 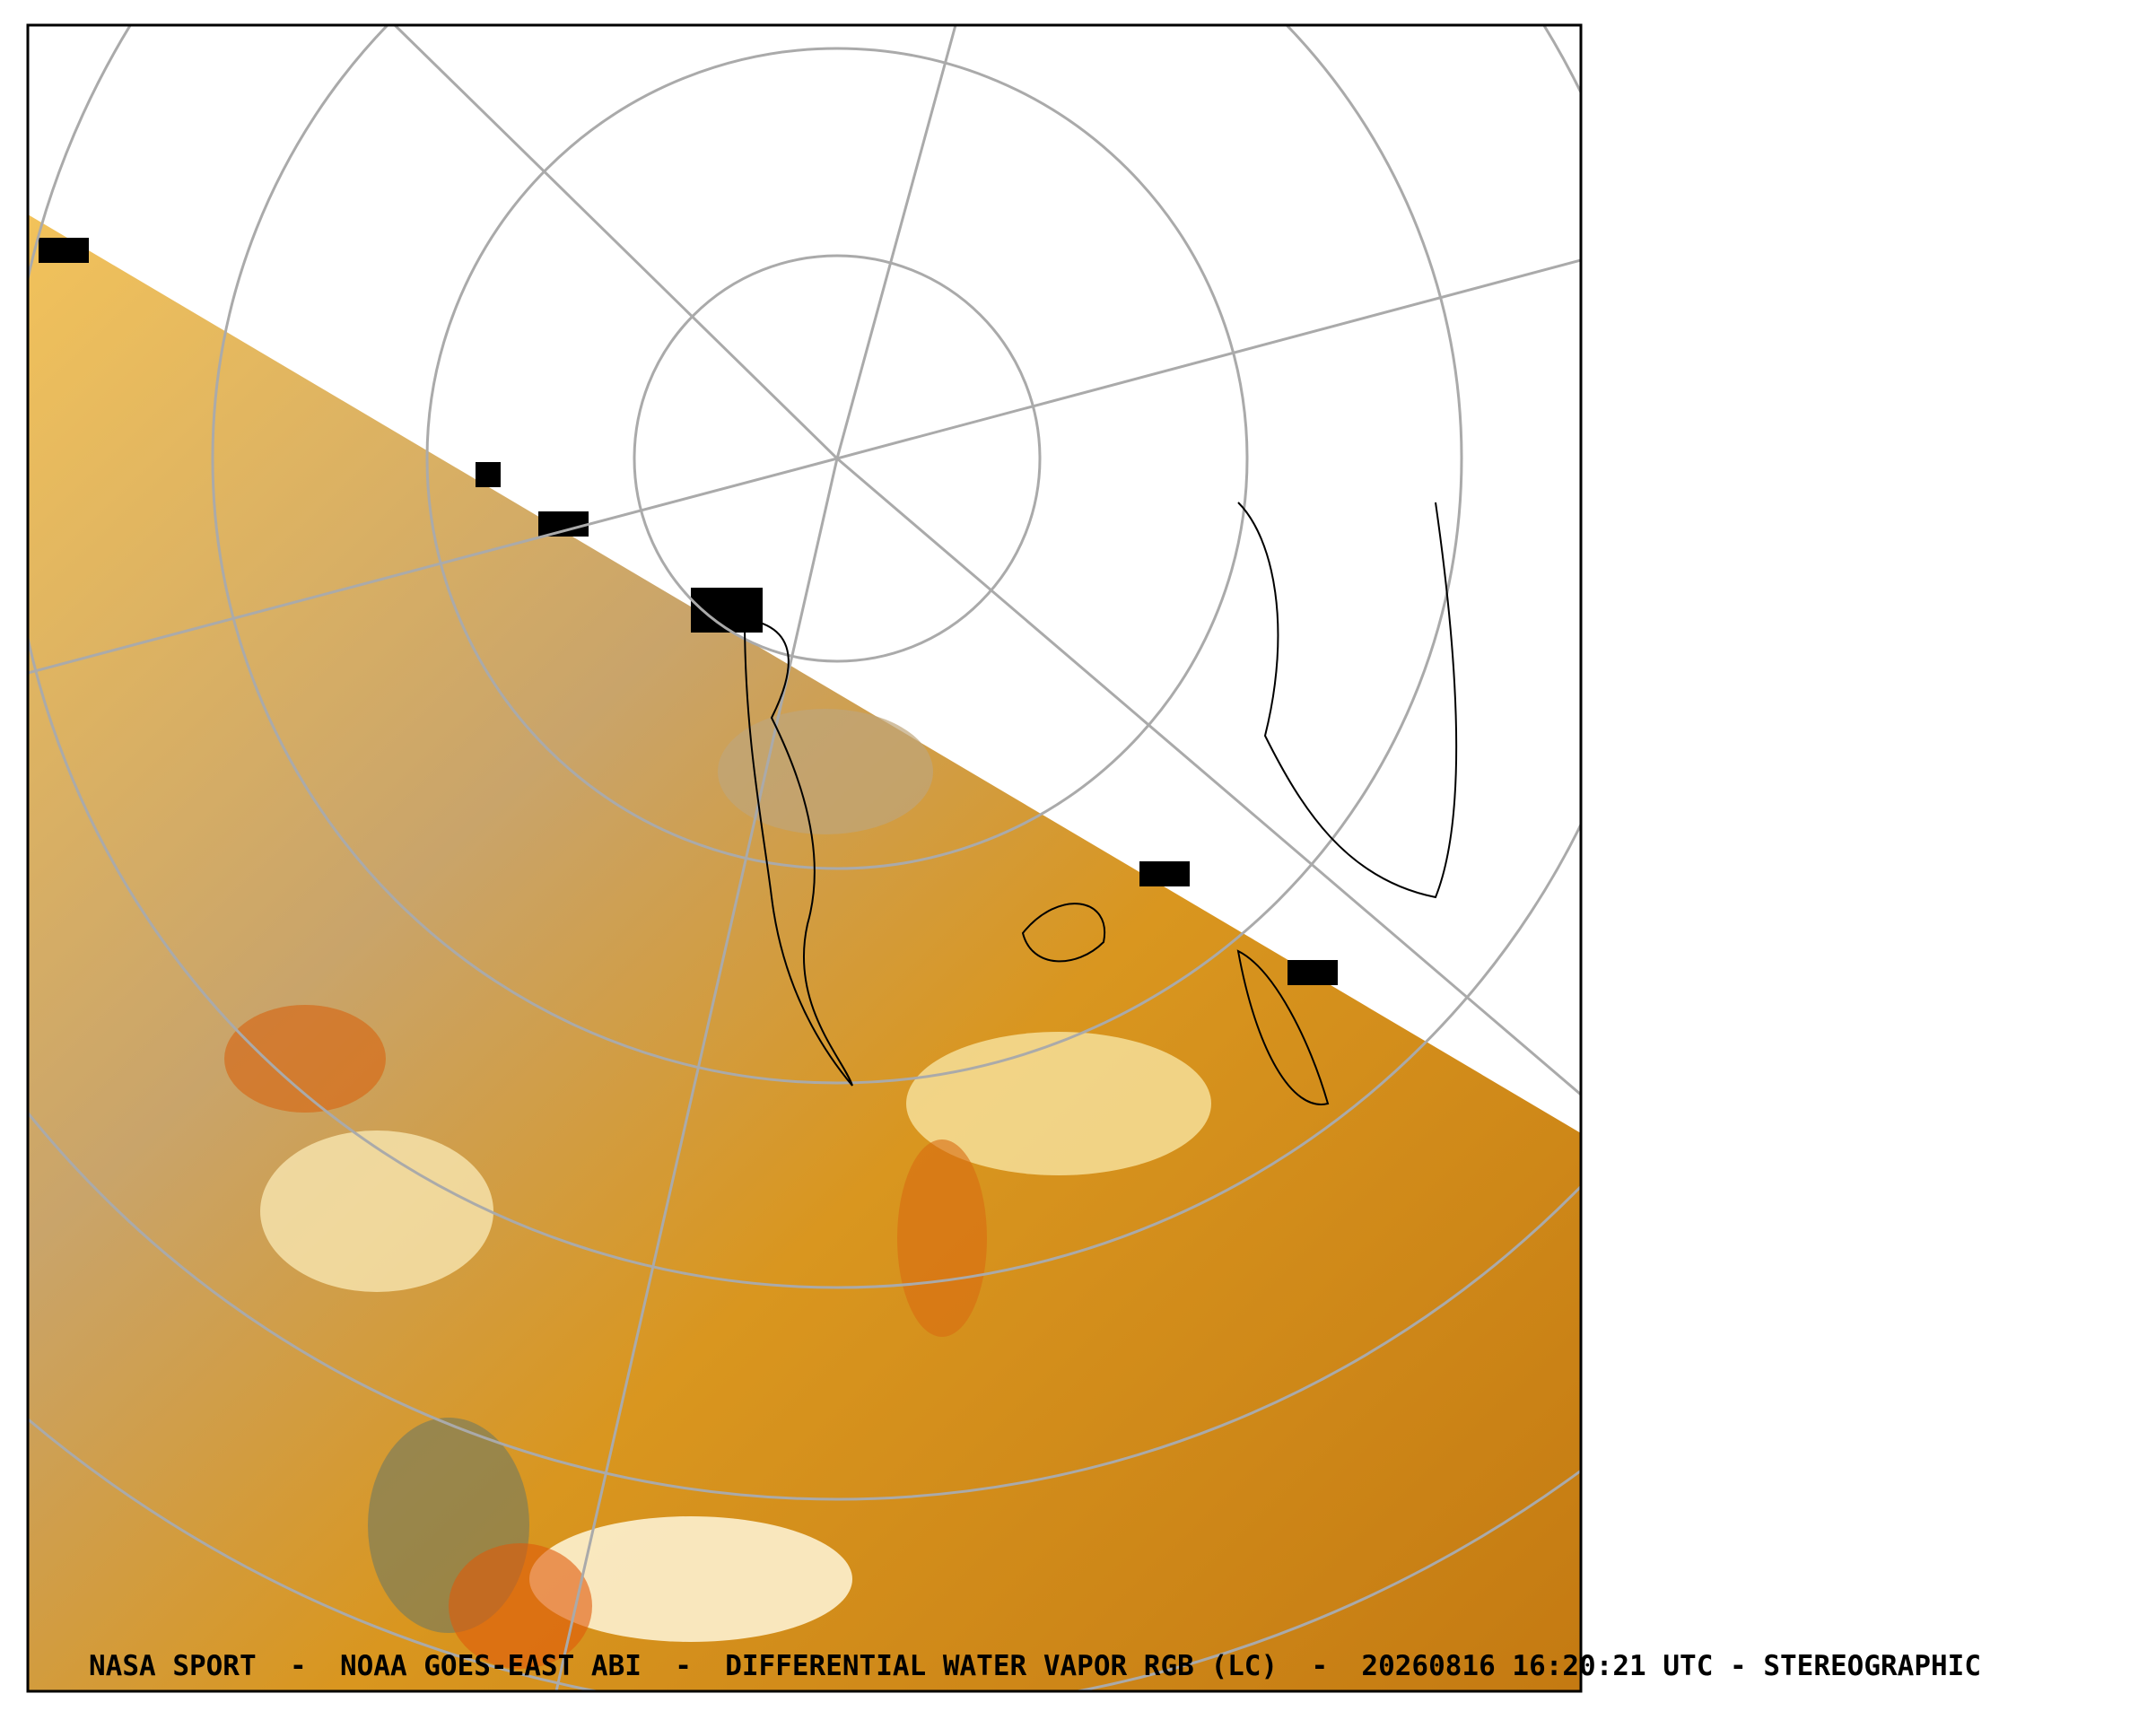 What do you see at coordinates (1100, 803) in the screenshot?
I see `coastlines` at bounding box center [1100, 803].